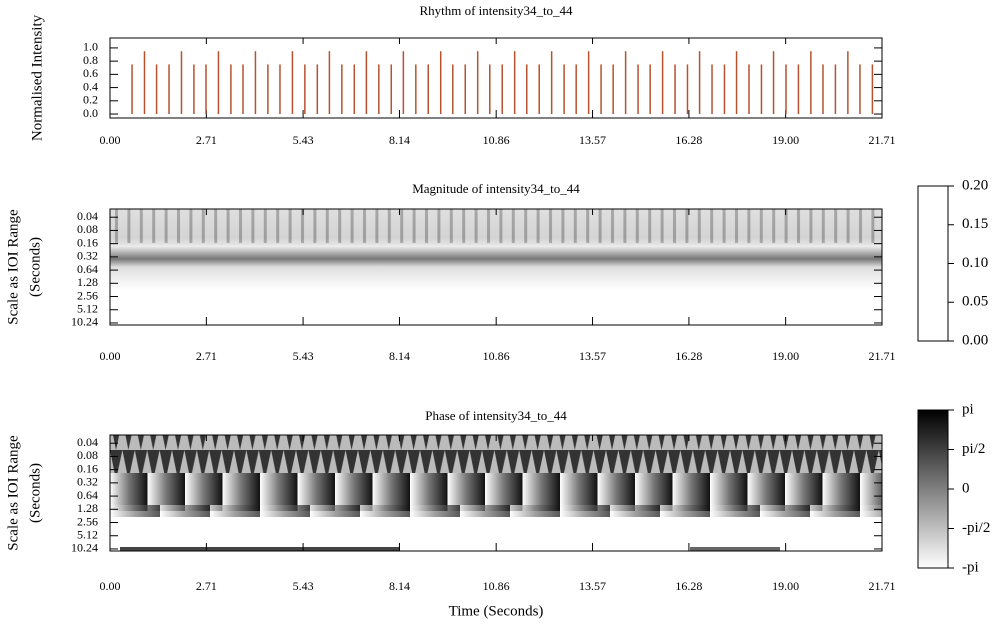 The width and height of the screenshot is (1007, 626). I want to click on chart-title: Rhythm of intensity34_to_44, so click(496, 10).